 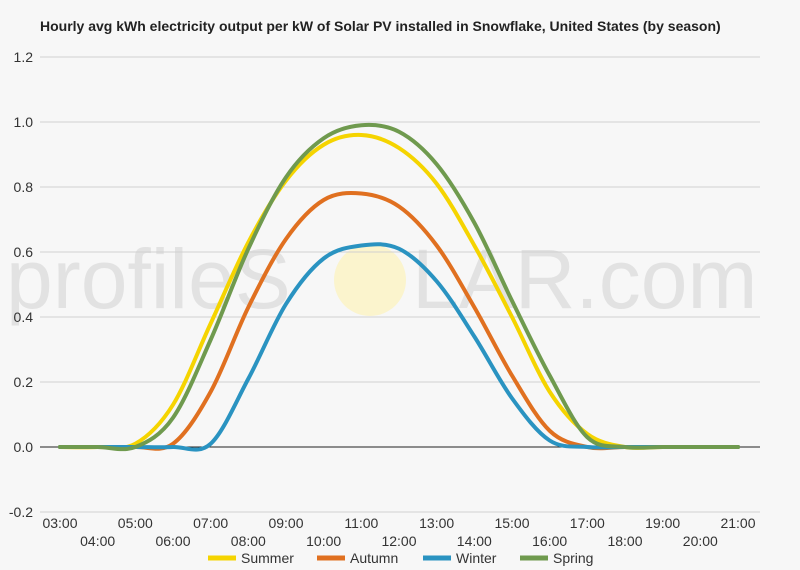 I want to click on y-tick-label: 0.2, so click(x=24, y=382).